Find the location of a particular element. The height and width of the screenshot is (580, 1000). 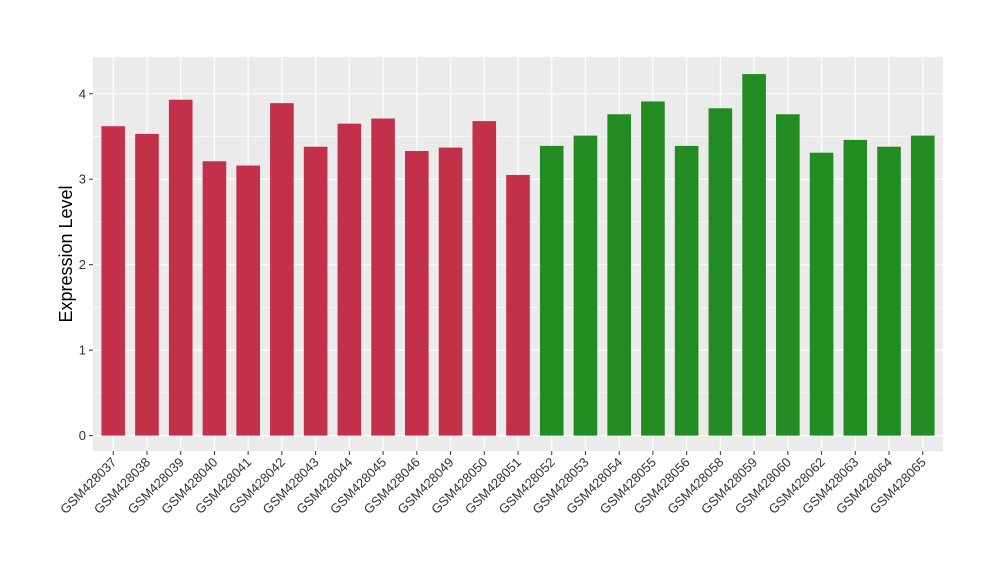

bar-GSM428052 is located at coordinates (551, 290).